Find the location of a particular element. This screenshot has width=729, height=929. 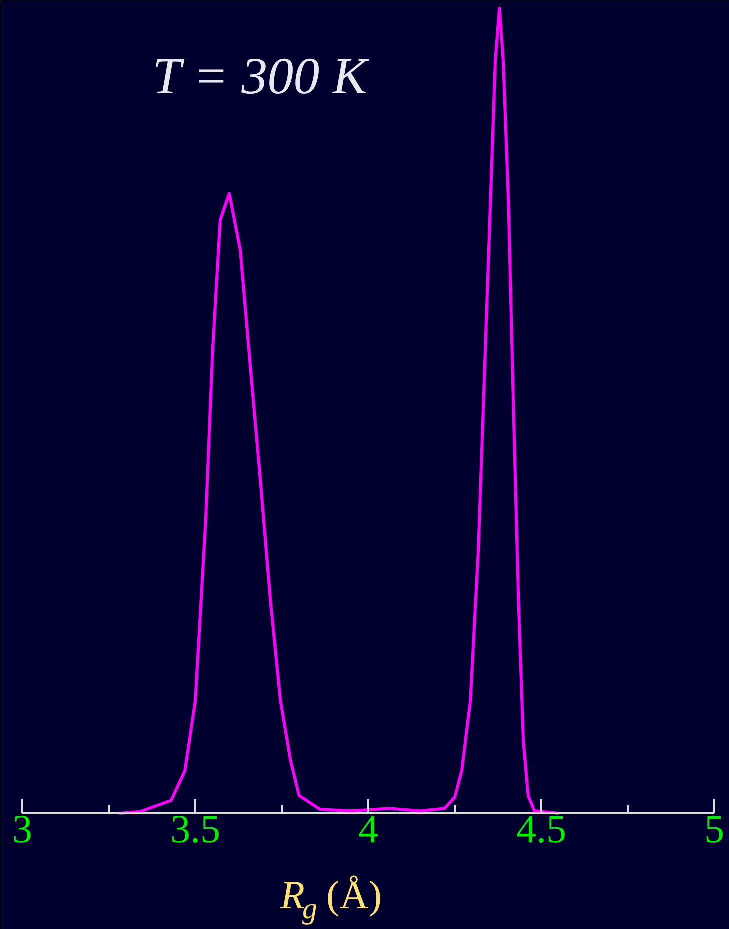

x-tick-label: 3.5 is located at coordinates (195, 829).